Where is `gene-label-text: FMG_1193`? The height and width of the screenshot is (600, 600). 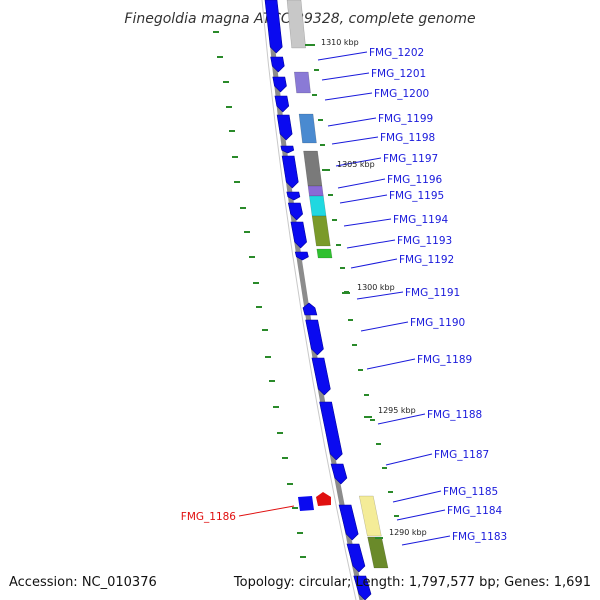 gene-label-text: FMG_1193 is located at coordinates (424, 241).